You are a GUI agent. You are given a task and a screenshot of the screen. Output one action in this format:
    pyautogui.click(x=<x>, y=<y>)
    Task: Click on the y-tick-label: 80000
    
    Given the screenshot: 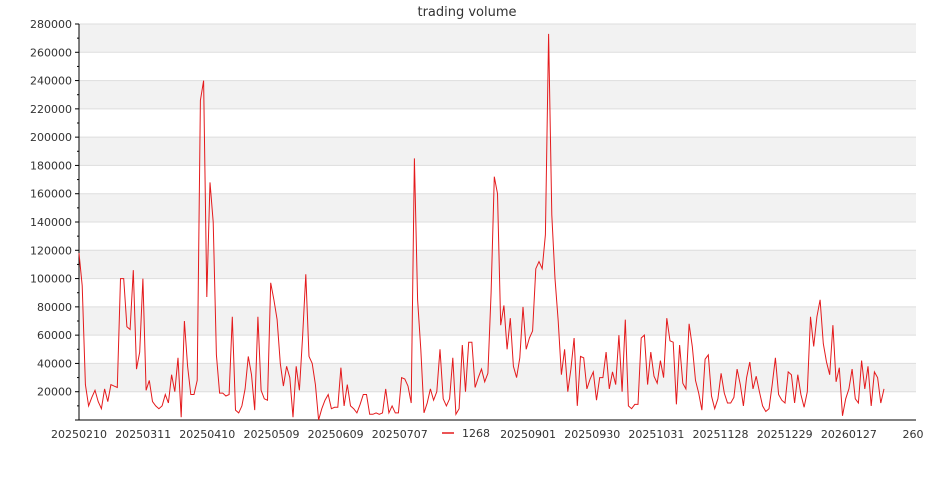 What is the action you would take?
    pyautogui.click(x=54, y=307)
    